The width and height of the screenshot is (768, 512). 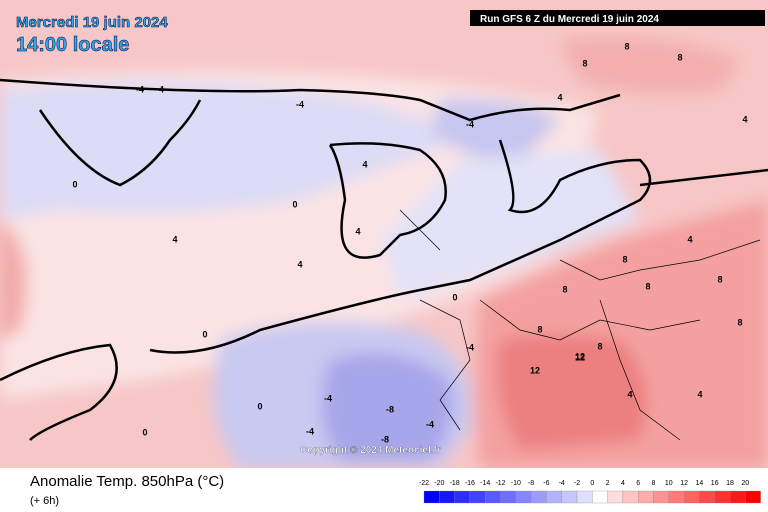 What do you see at coordinates (370, 450) in the screenshot?
I see `copyright: Copyright © 2024 Meteociel.fr` at bounding box center [370, 450].